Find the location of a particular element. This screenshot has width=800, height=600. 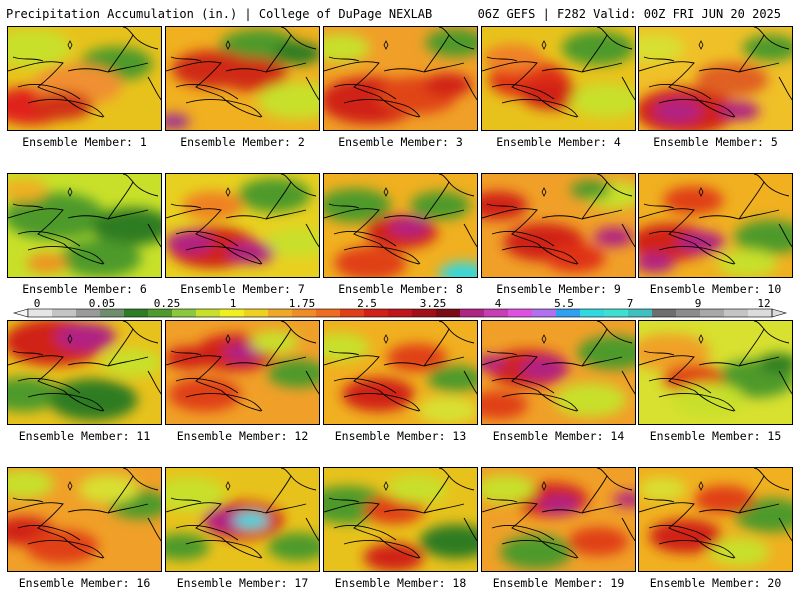

colorbar is located at coordinates (400, 313).